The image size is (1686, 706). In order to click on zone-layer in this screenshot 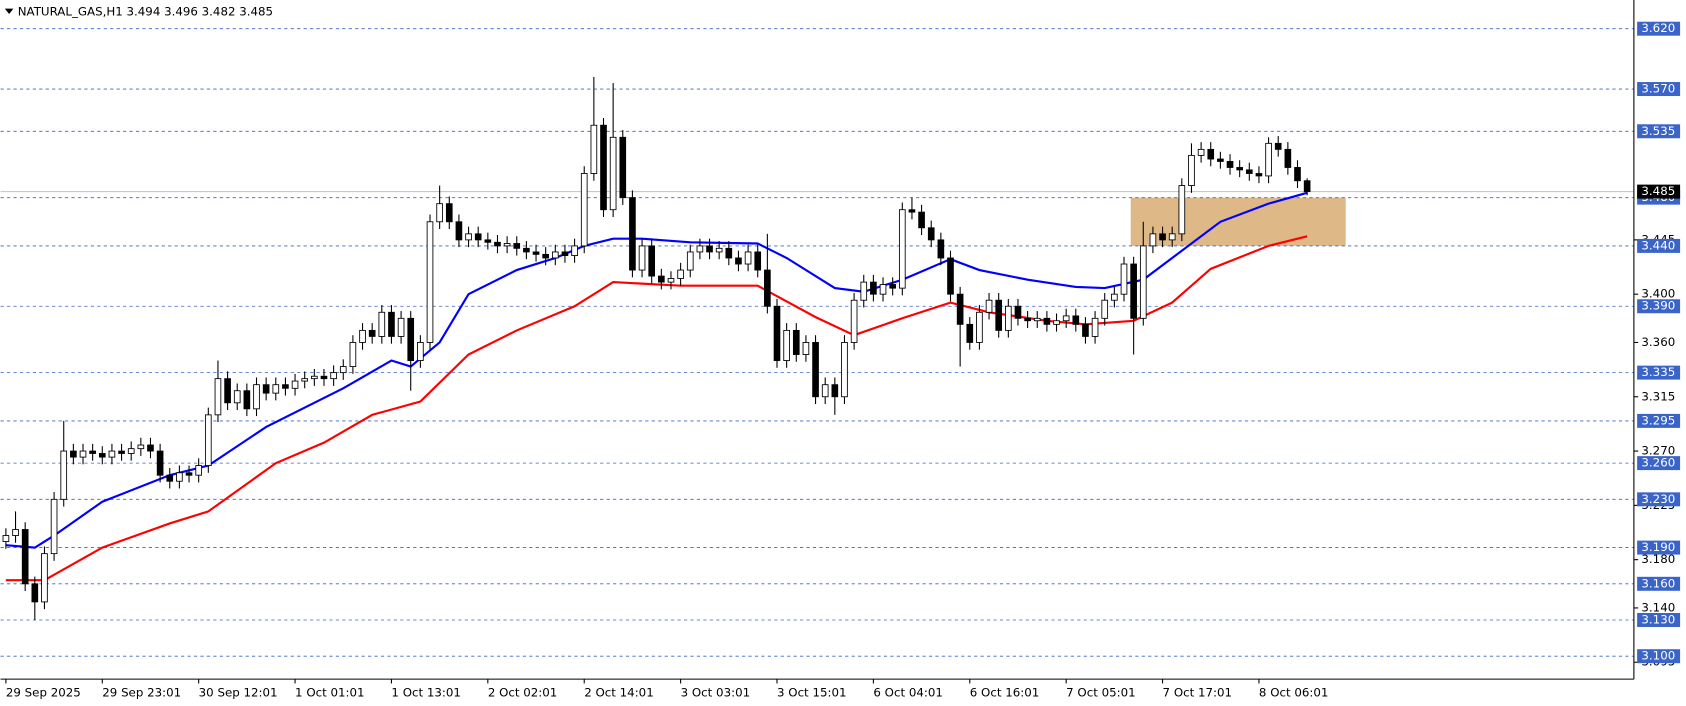, I will do `click(1238, 221)`.